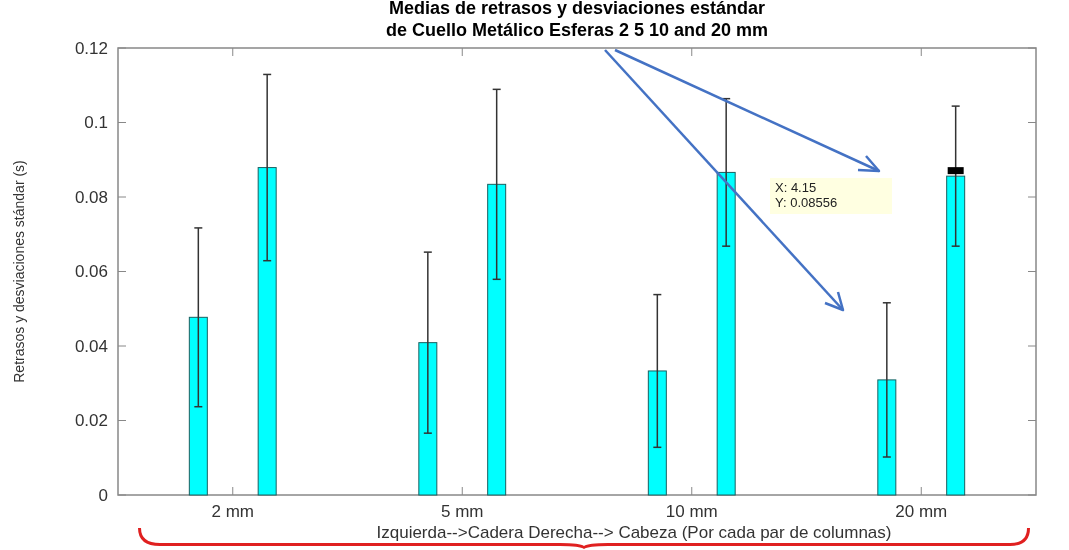 This screenshot has width=1069, height=550. I want to click on y-tick-label: 0.06, so click(91, 272).